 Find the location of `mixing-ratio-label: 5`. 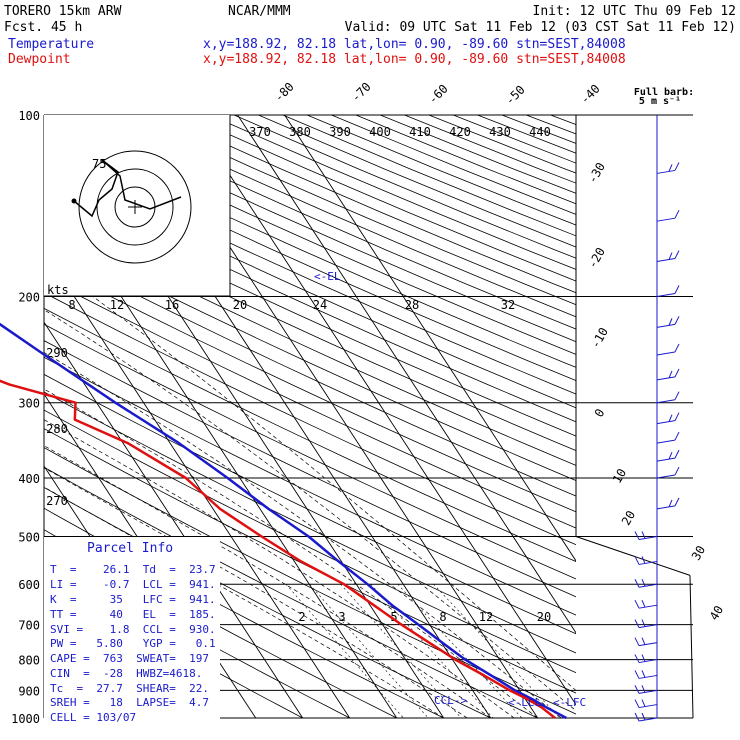

mixing-ratio-label: 5 is located at coordinates (393, 617).